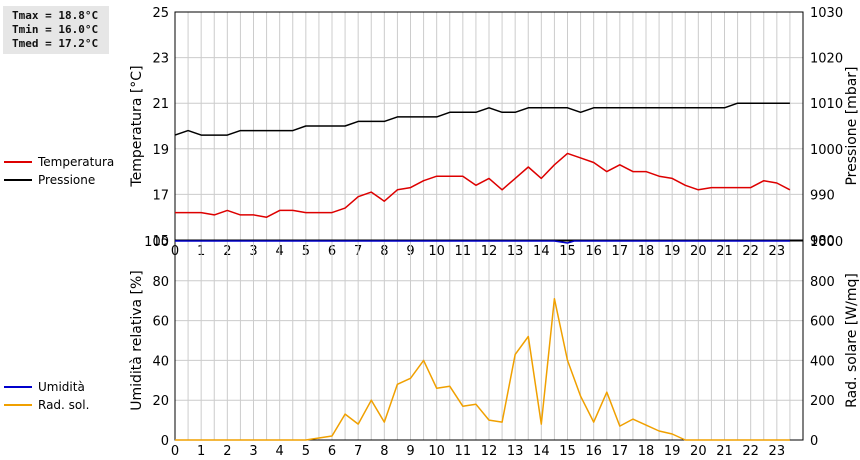  I want to click on tmed-text: Tmed = 17.2°C, so click(55, 43).